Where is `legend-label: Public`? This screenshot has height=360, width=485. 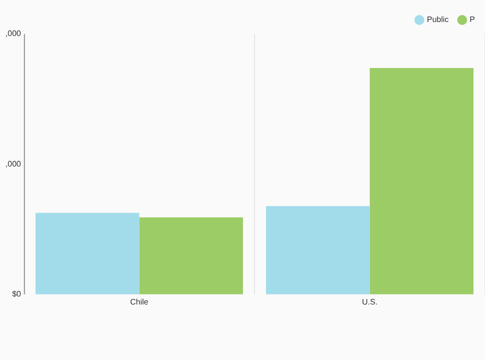
legend-label: Public is located at coordinates (437, 19).